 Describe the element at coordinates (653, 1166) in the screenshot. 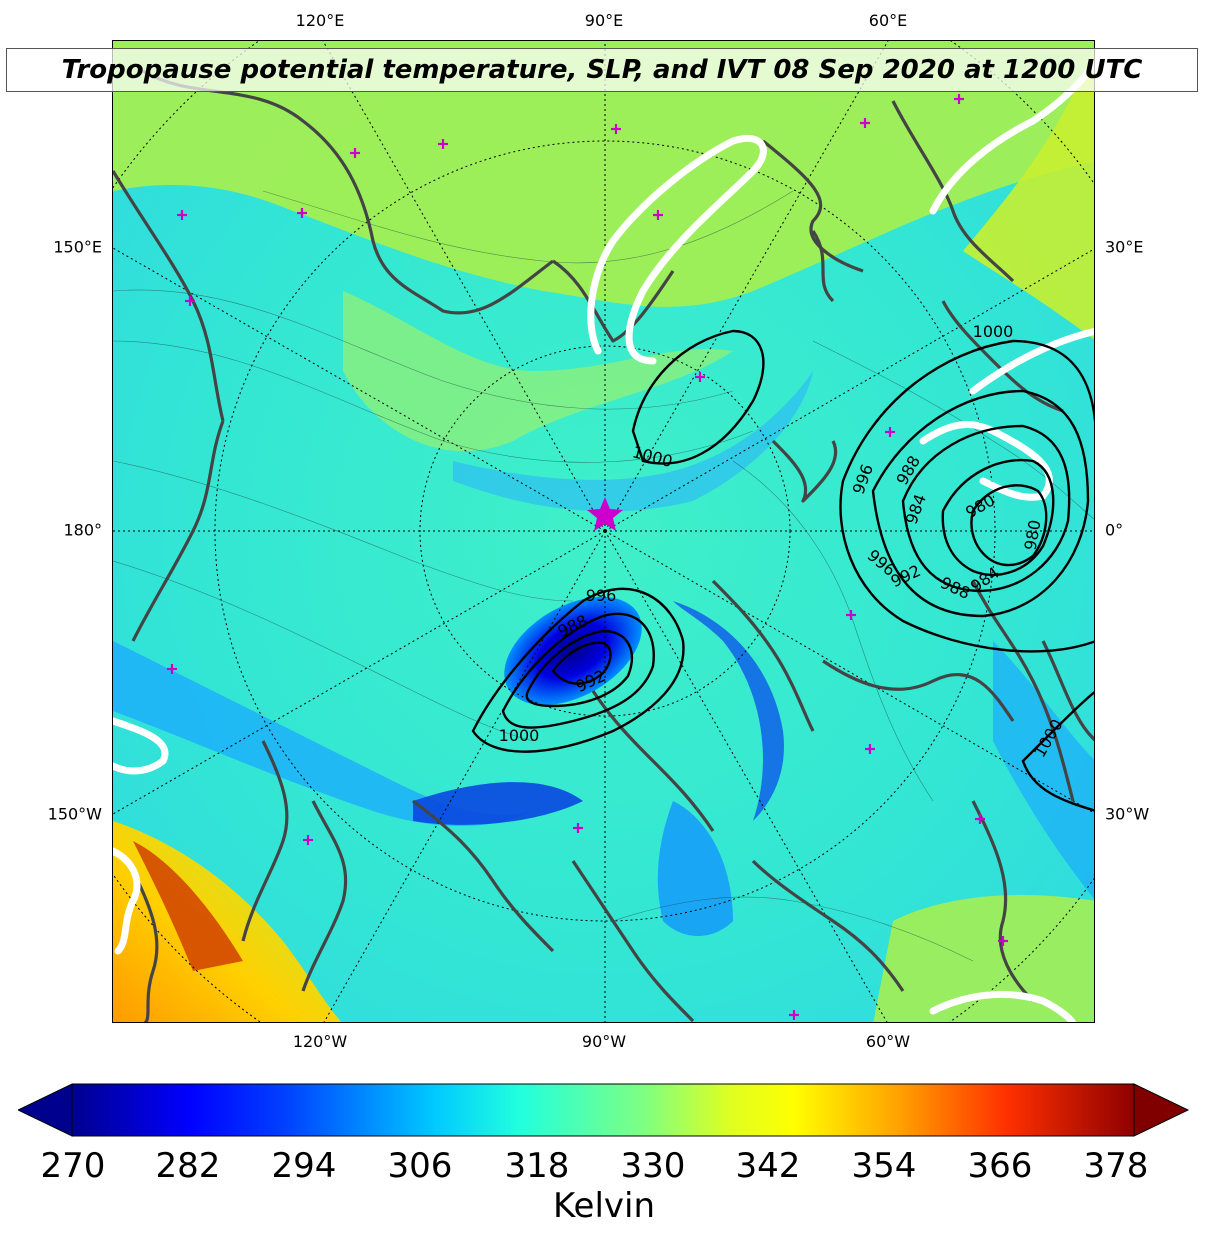

I see `colorbar-tick-5: 330` at that location.